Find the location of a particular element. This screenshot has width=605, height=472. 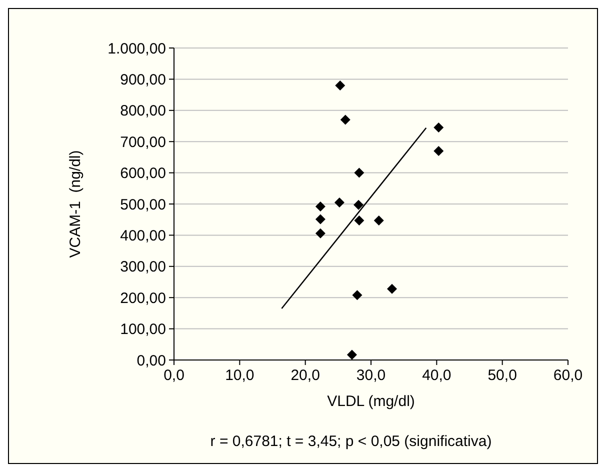

x-tick-label: 10,0 is located at coordinates (239, 375).